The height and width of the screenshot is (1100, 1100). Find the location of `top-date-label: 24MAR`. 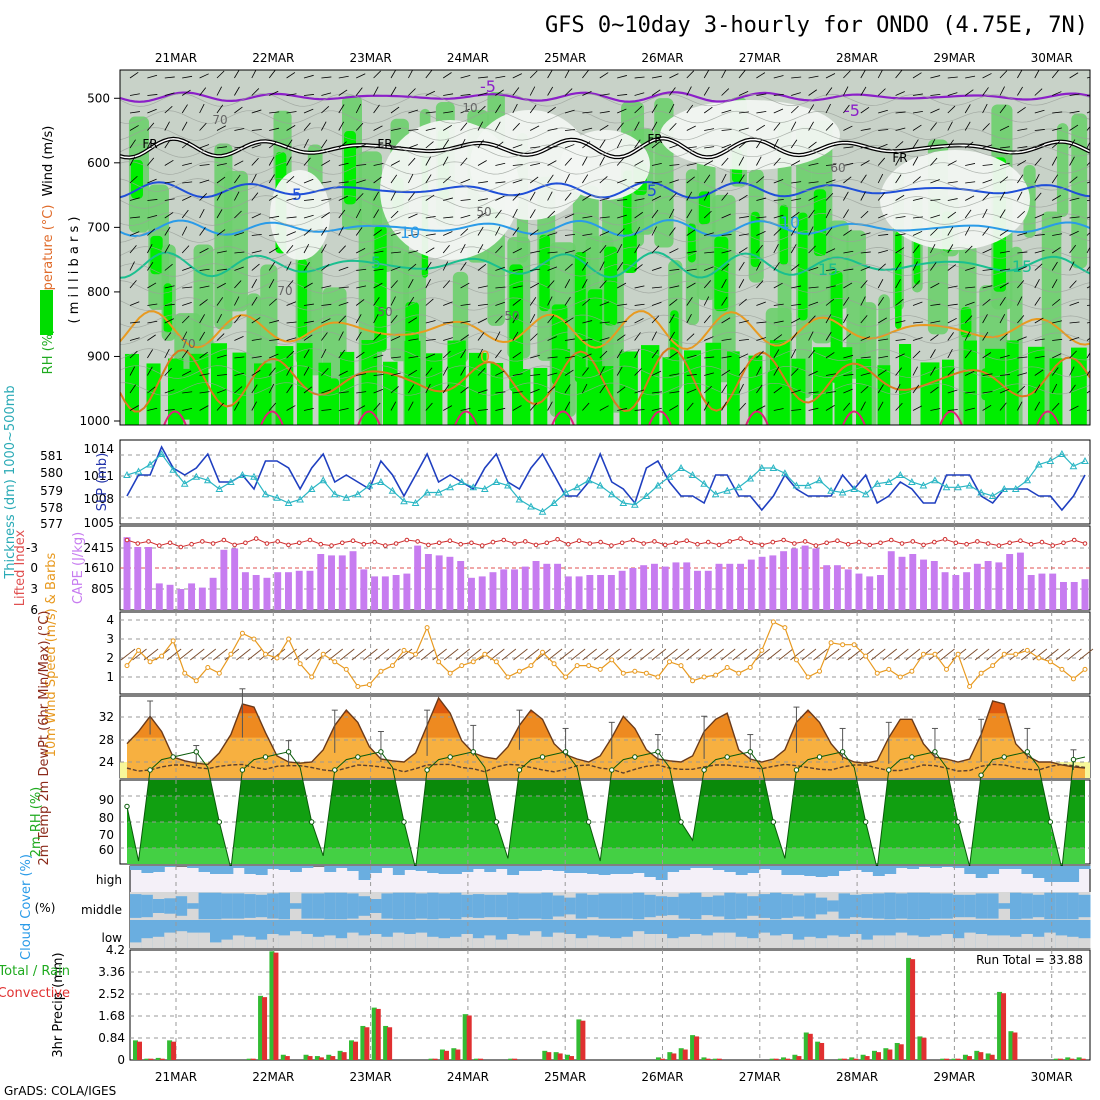

top-date-label: 24MAR is located at coordinates (468, 58).